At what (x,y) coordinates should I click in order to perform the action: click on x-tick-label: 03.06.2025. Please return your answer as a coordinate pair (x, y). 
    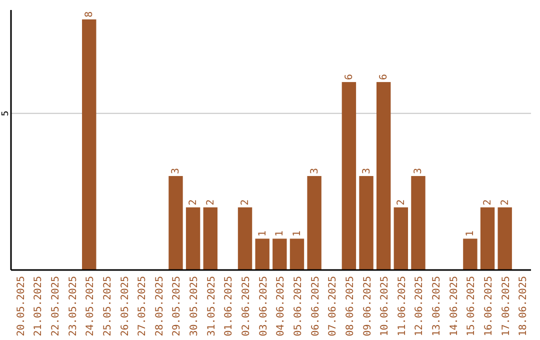
    Looking at the image, I should click on (264, 306).